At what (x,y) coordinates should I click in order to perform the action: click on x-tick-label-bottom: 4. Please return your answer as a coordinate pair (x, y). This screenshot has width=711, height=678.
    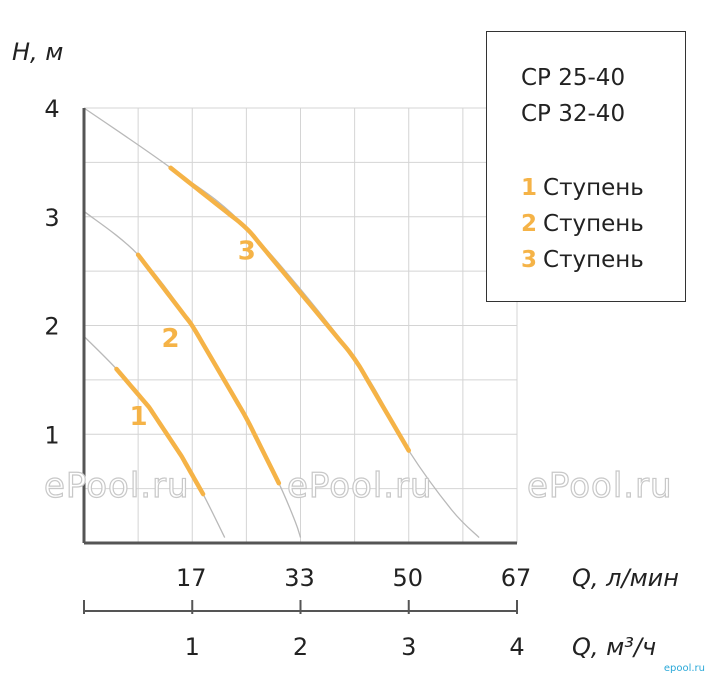
    Looking at the image, I should click on (516, 647).